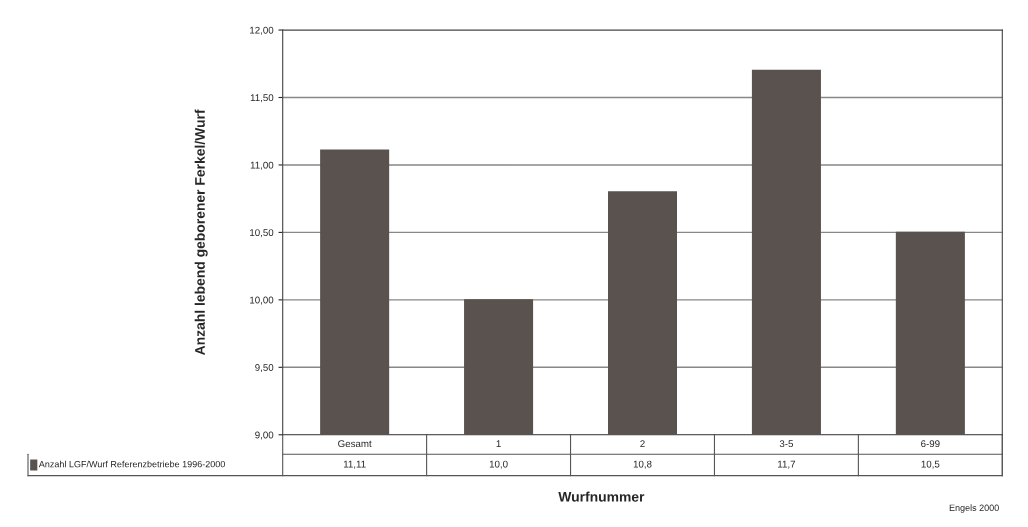 This screenshot has width=1028, height=527. Describe the element at coordinates (264, 368) in the screenshot. I see `y-tick-label: 9,50` at that location.